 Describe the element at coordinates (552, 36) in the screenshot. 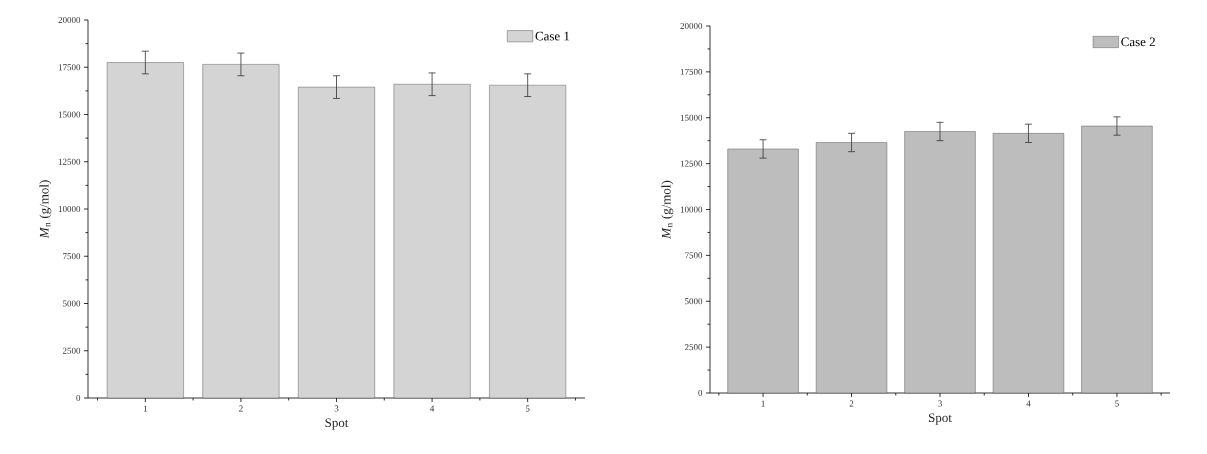

I see `legend-label: Case 1` at that location.